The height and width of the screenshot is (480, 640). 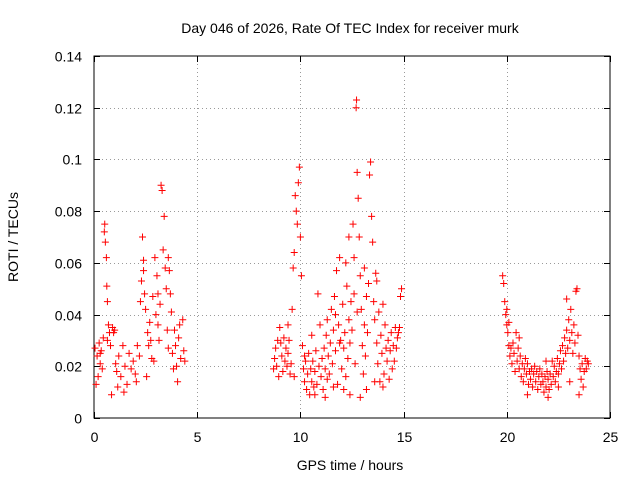 What do you see at coordinates (508, 437) in the screenshot?
I see `x-tick-label: 20` at bounding box center [508, 437].